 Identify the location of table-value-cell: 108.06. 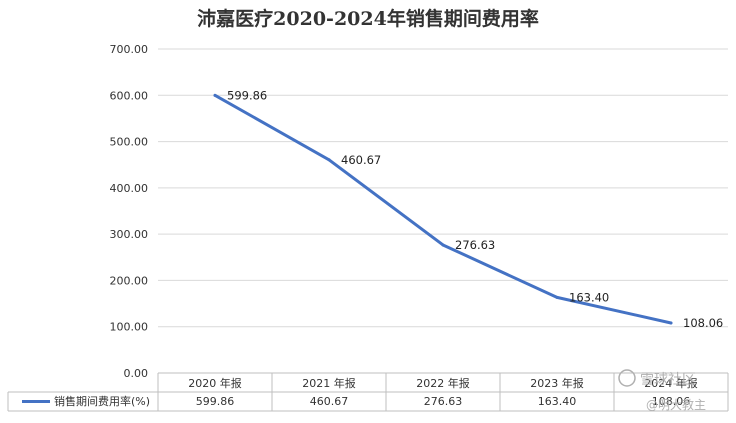
(671, 401).